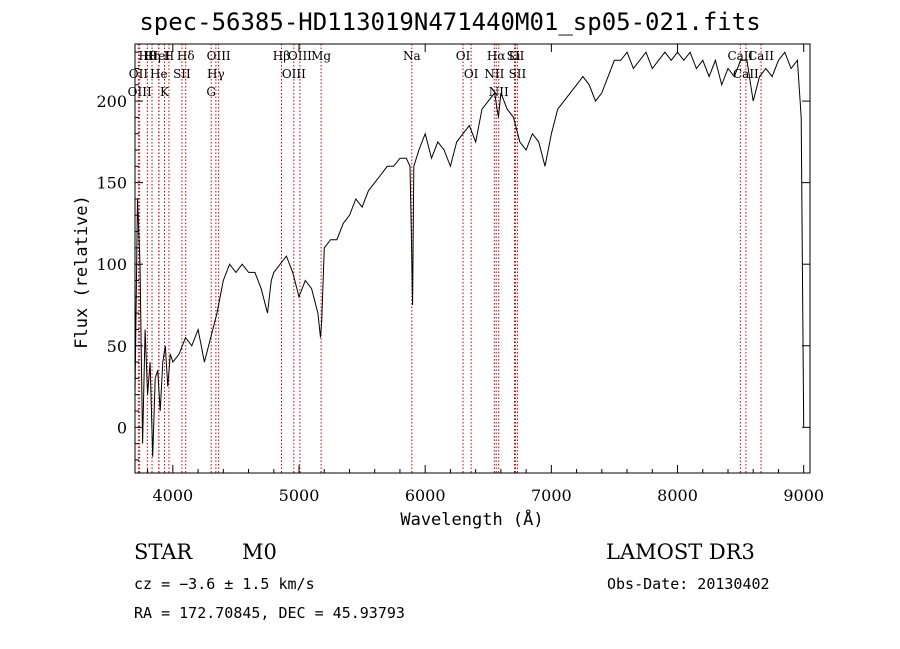 The width and height of the screenshot is (900, 649). I want to click on spectral-line-label: Hθ, so click(148, 56).